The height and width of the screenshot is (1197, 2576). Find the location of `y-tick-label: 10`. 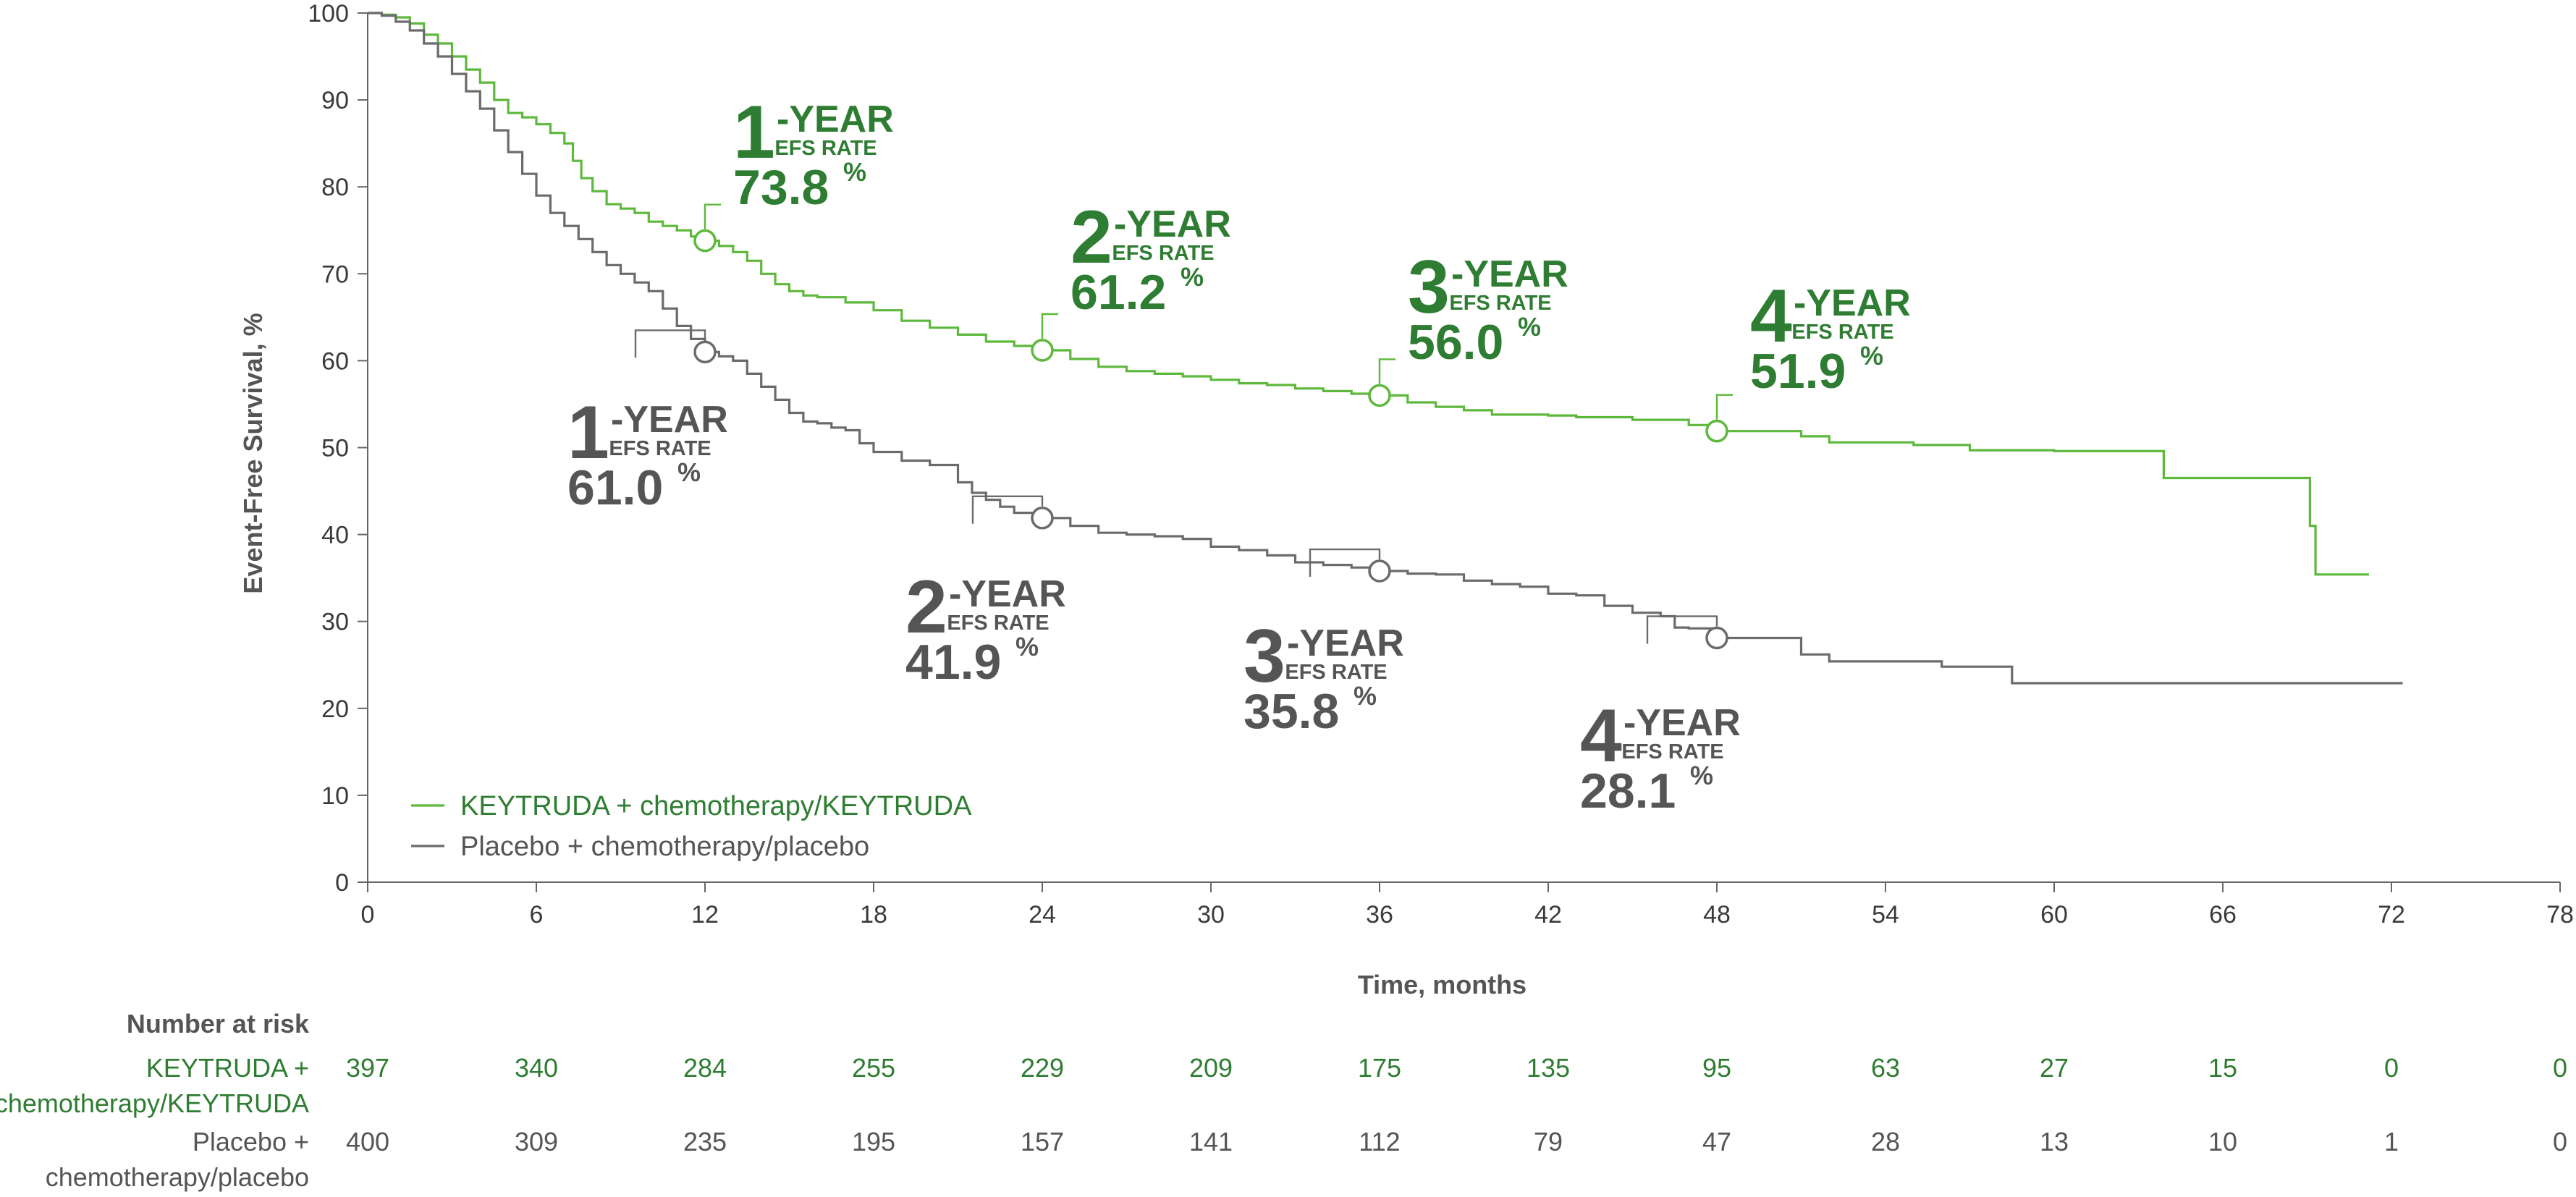

y-tick-label: 10 is located at coordinates (335, 796).